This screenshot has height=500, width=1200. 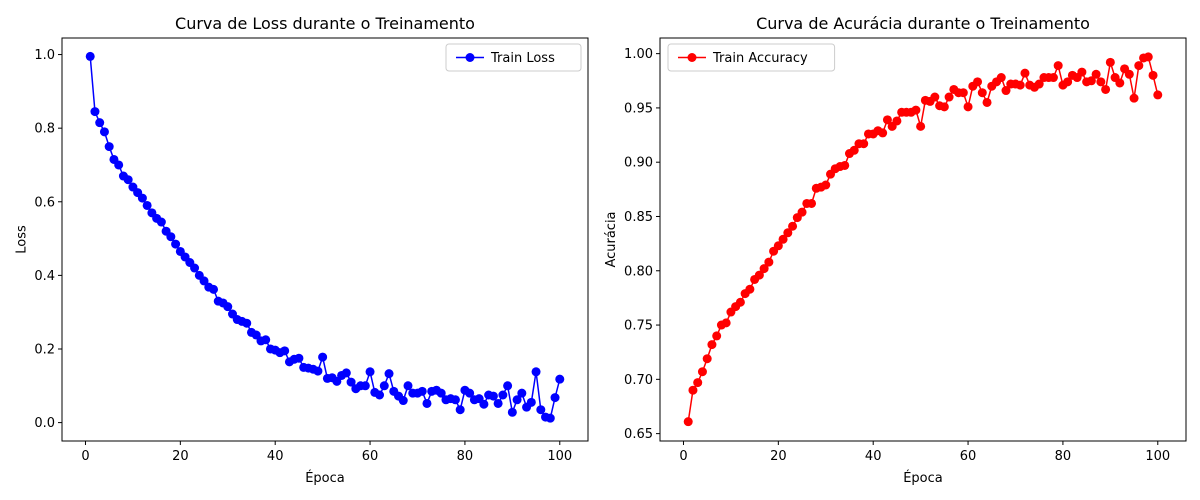 I want to click on legend-marker, so click(x=470, y=57).